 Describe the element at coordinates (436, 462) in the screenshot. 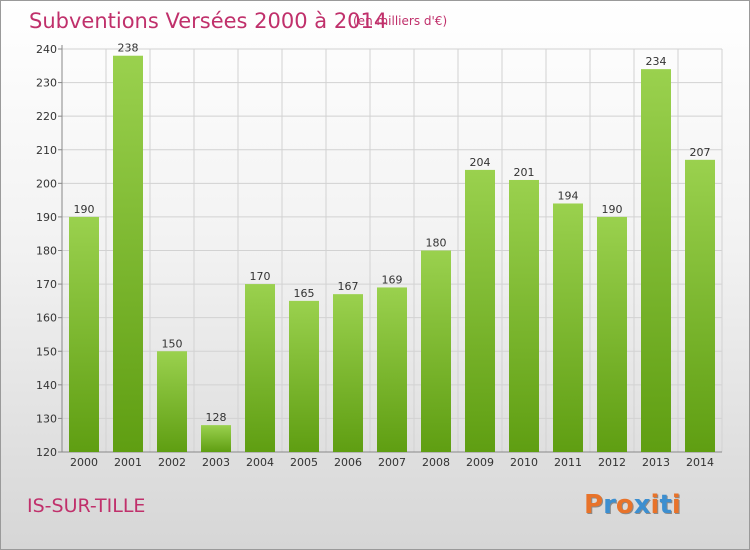

I see `x-tick-label: 2008` at that location.